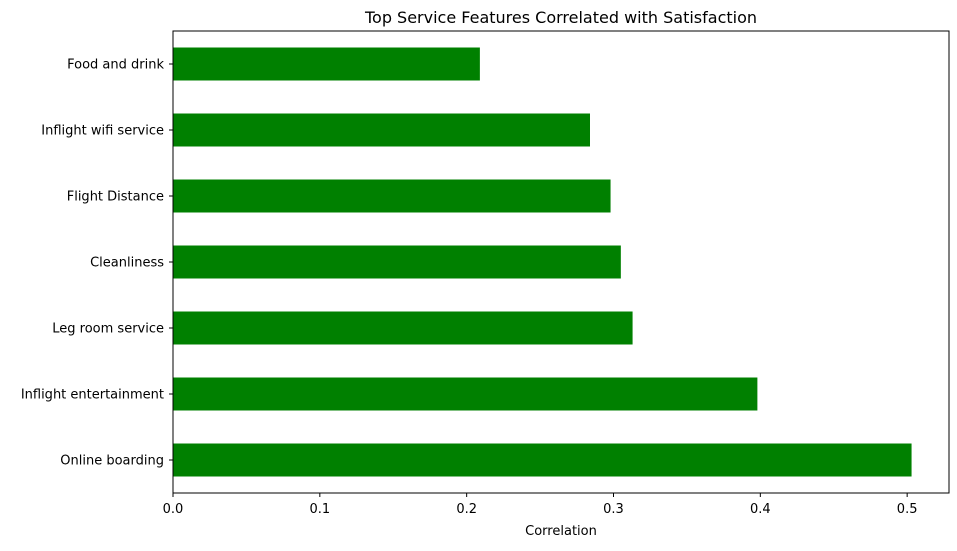 The width and height of the screenshot is (957, 551). Describe the element at coordinates (92, 395) in the screenshot. I see `y-tick-label: Inflight entertainment` at that location.